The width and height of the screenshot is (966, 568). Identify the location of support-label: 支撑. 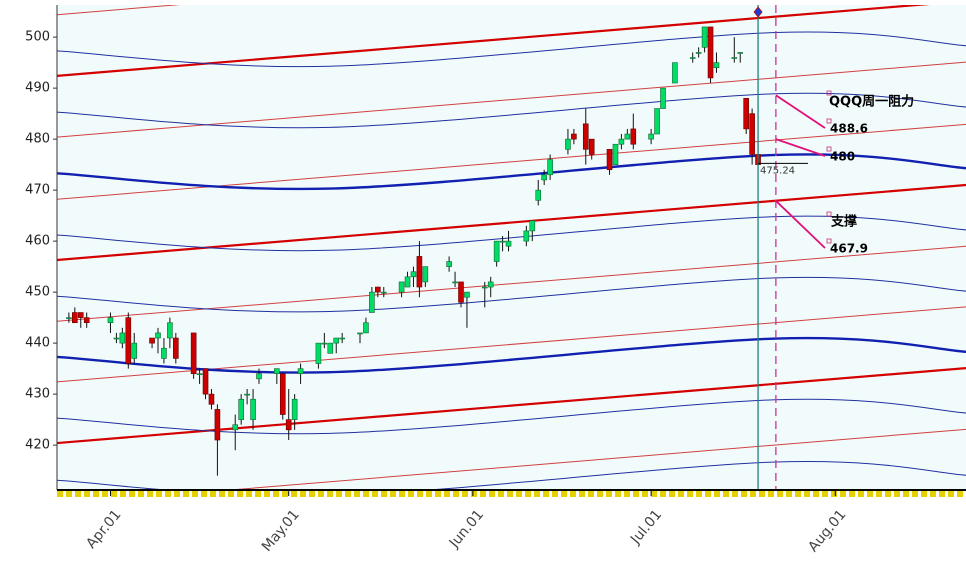
(843, 222).